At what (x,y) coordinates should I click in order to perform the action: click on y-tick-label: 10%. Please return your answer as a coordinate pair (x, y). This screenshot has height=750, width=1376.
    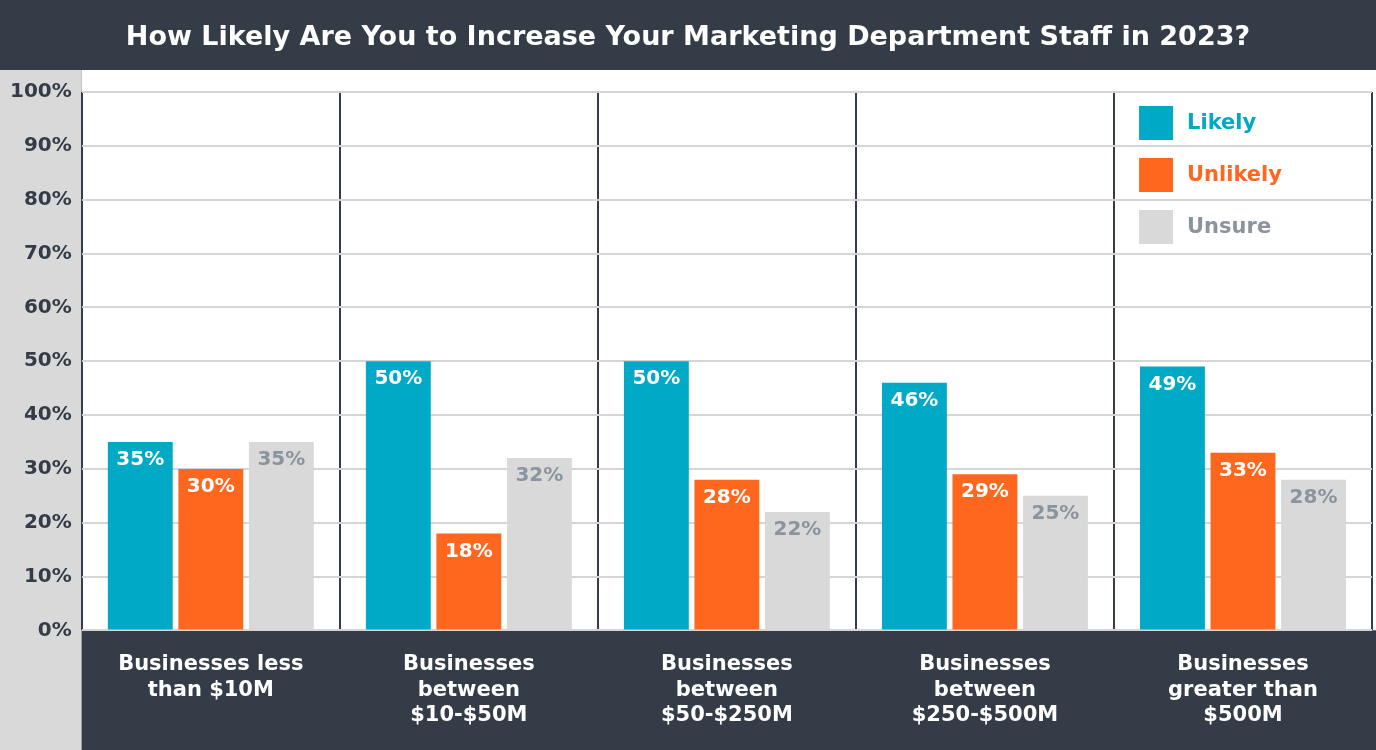
    Looking at the image, I should click on (47, 574).